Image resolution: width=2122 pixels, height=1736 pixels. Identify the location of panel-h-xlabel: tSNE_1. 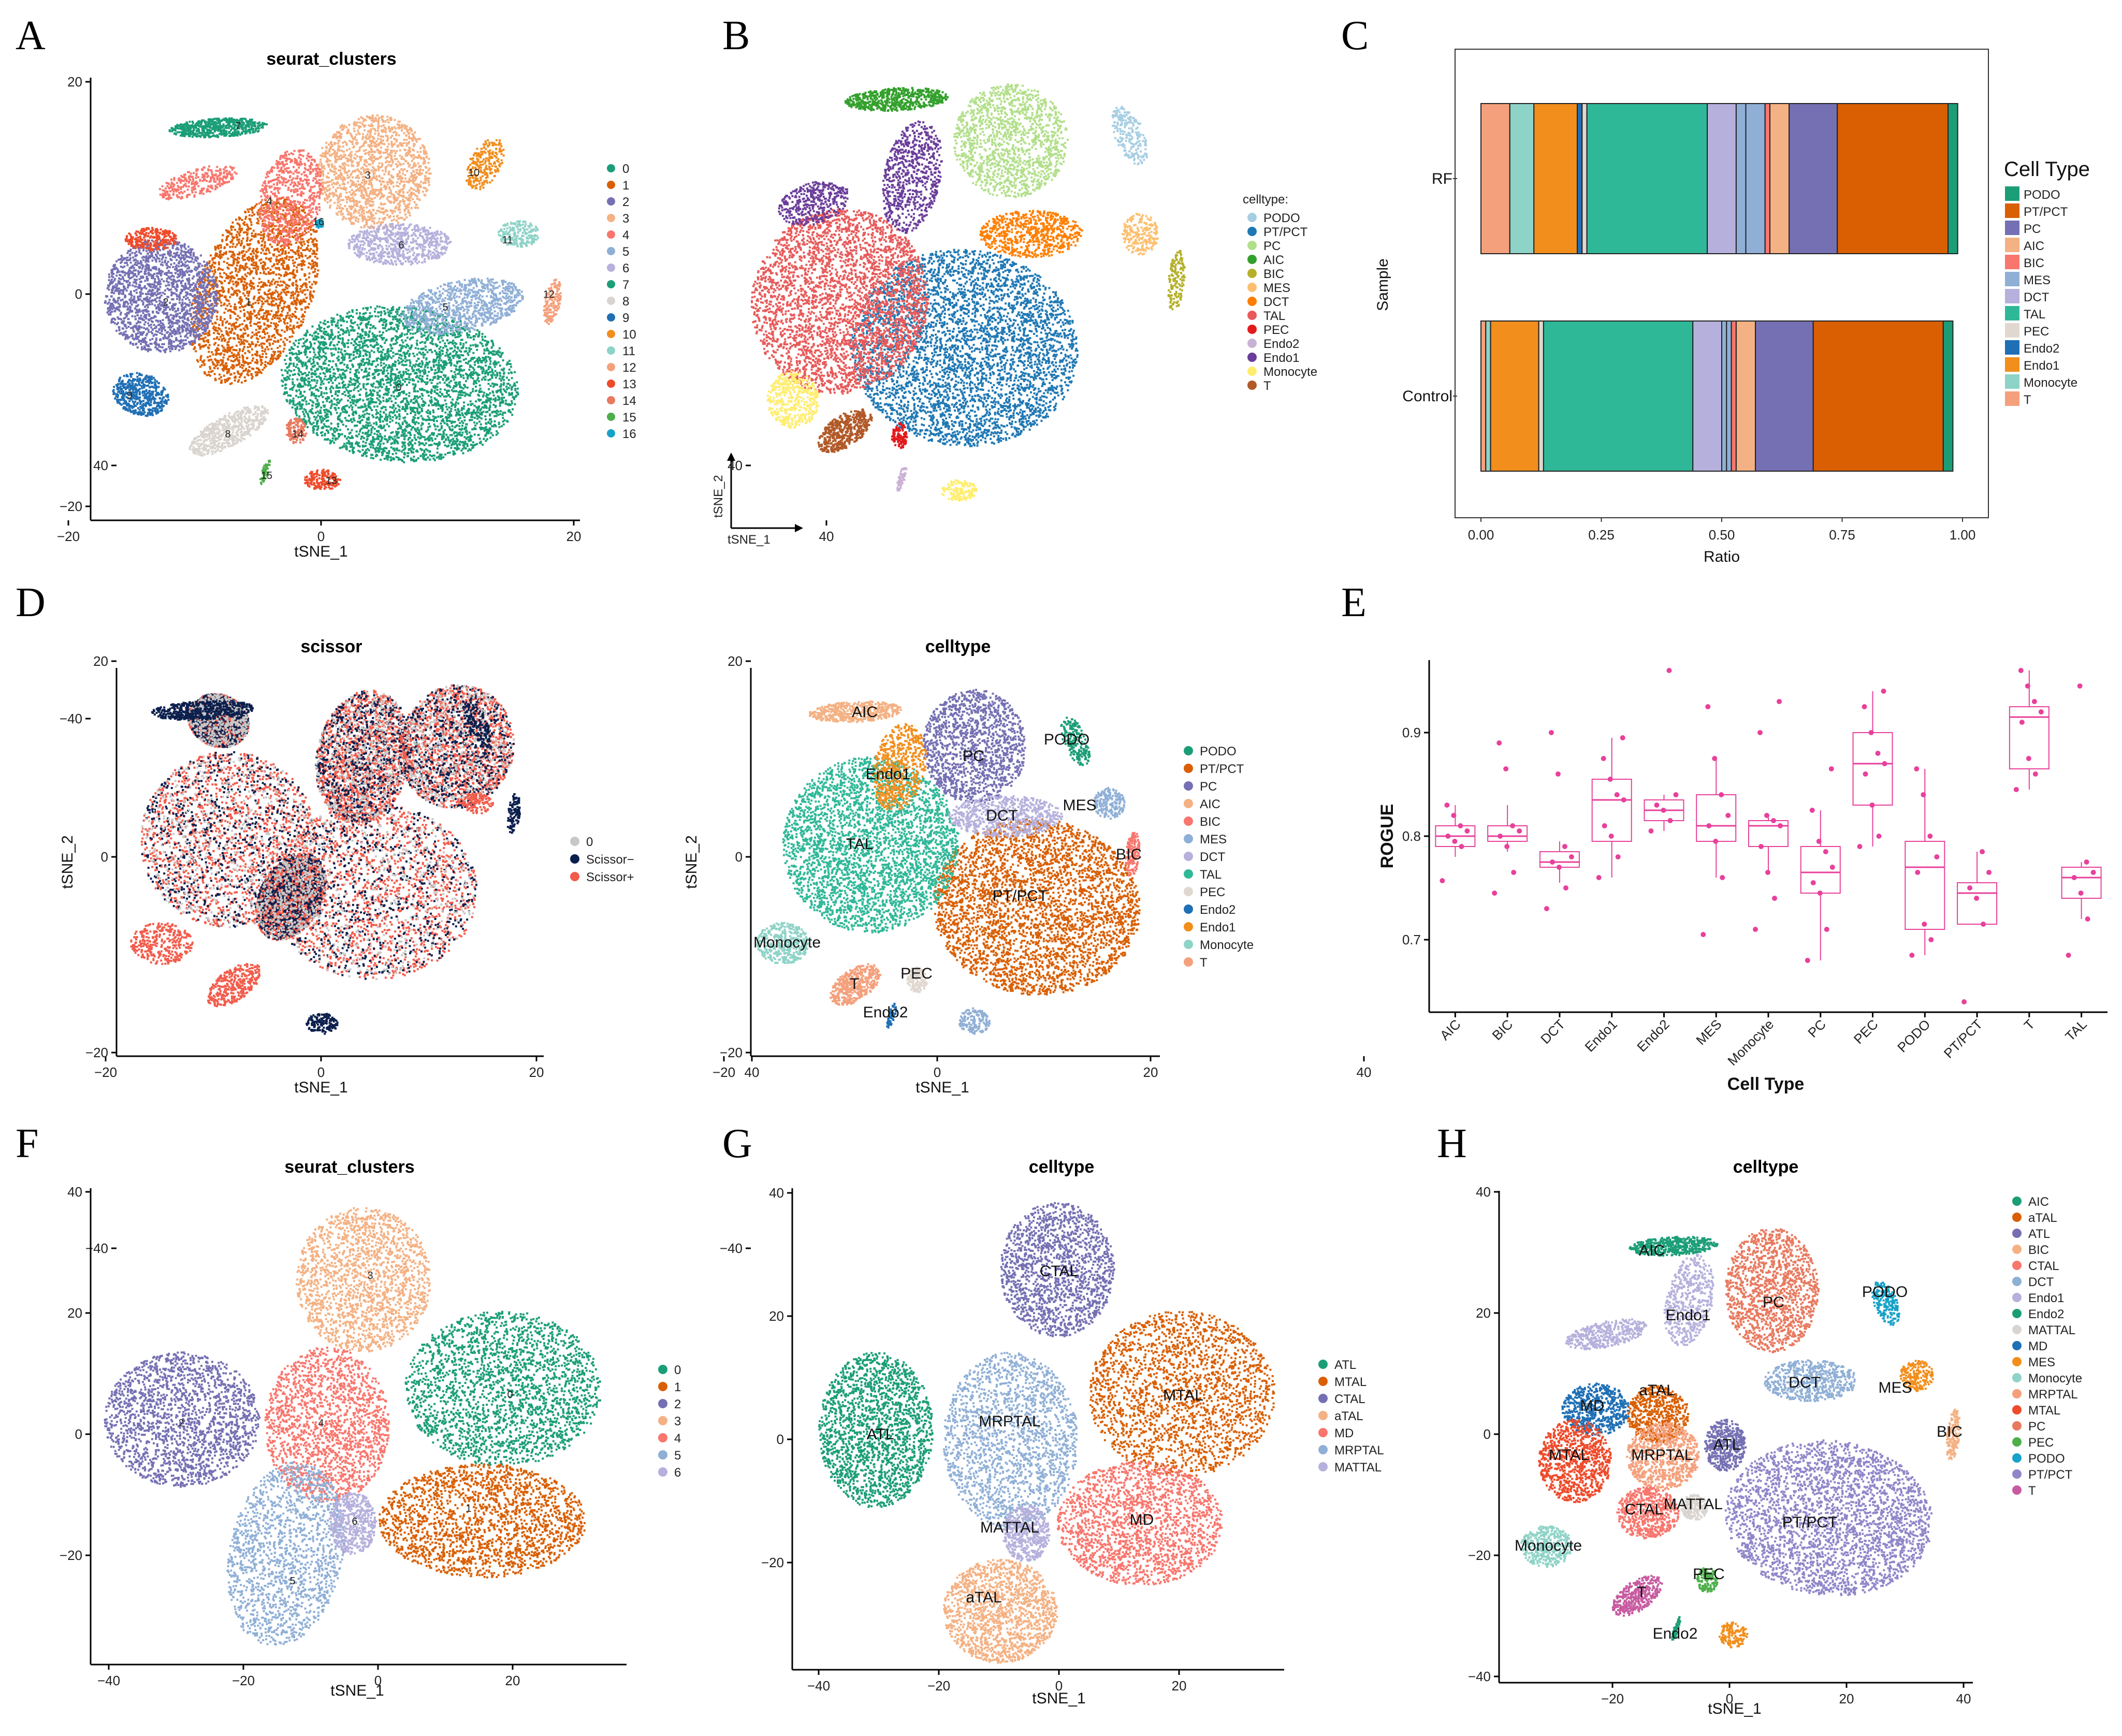
(1735, 1708).